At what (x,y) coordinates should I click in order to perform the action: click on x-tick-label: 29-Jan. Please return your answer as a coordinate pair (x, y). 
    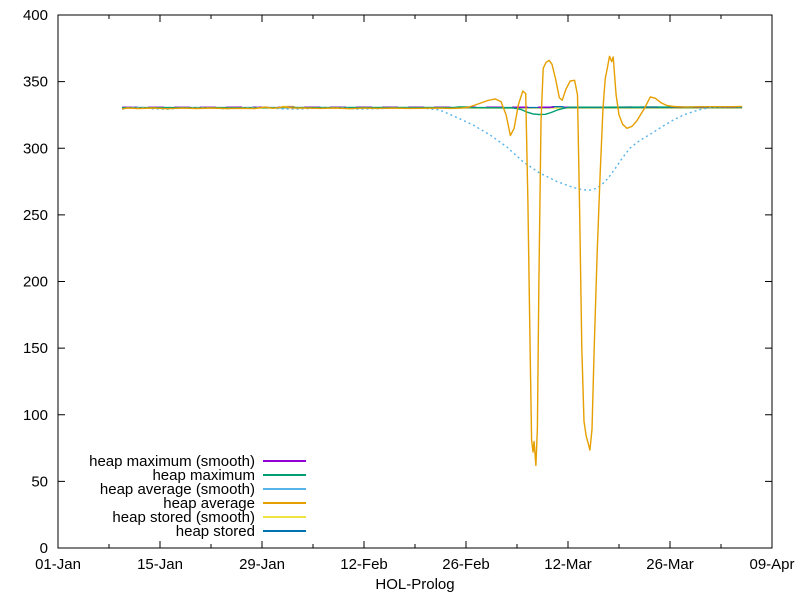
    Looking at the image, I should click on (262, 564).